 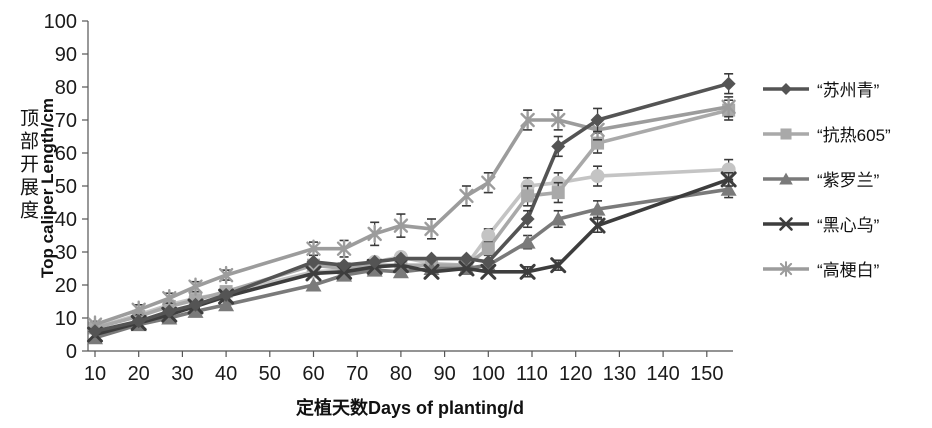 I want to click on legend-item-0: “苏州青”, so click(x=846, y=88).